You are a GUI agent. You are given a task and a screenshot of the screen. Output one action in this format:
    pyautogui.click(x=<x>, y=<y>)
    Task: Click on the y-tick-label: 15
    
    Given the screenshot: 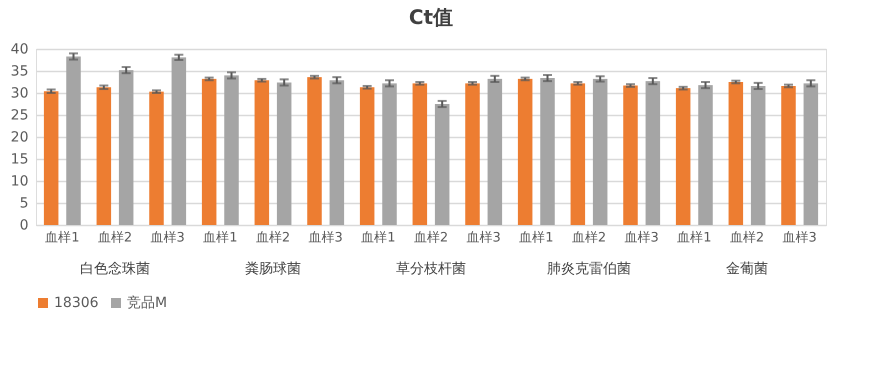 What is the action you would take?
    pyautogui.click(x=19, y=160)
    